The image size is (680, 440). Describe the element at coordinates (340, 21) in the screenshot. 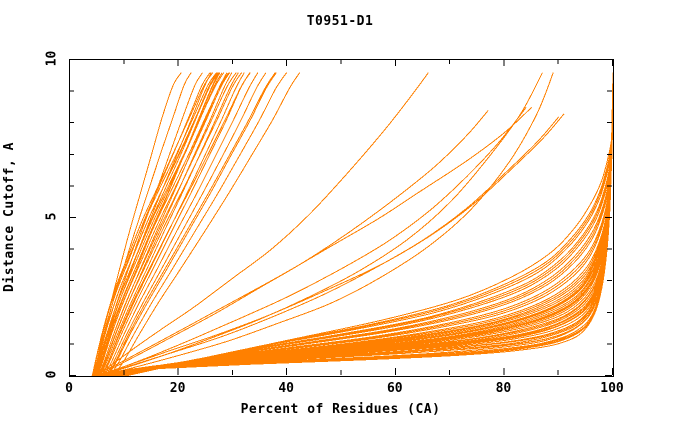

I see `page-title: T0951-D1` at that location.